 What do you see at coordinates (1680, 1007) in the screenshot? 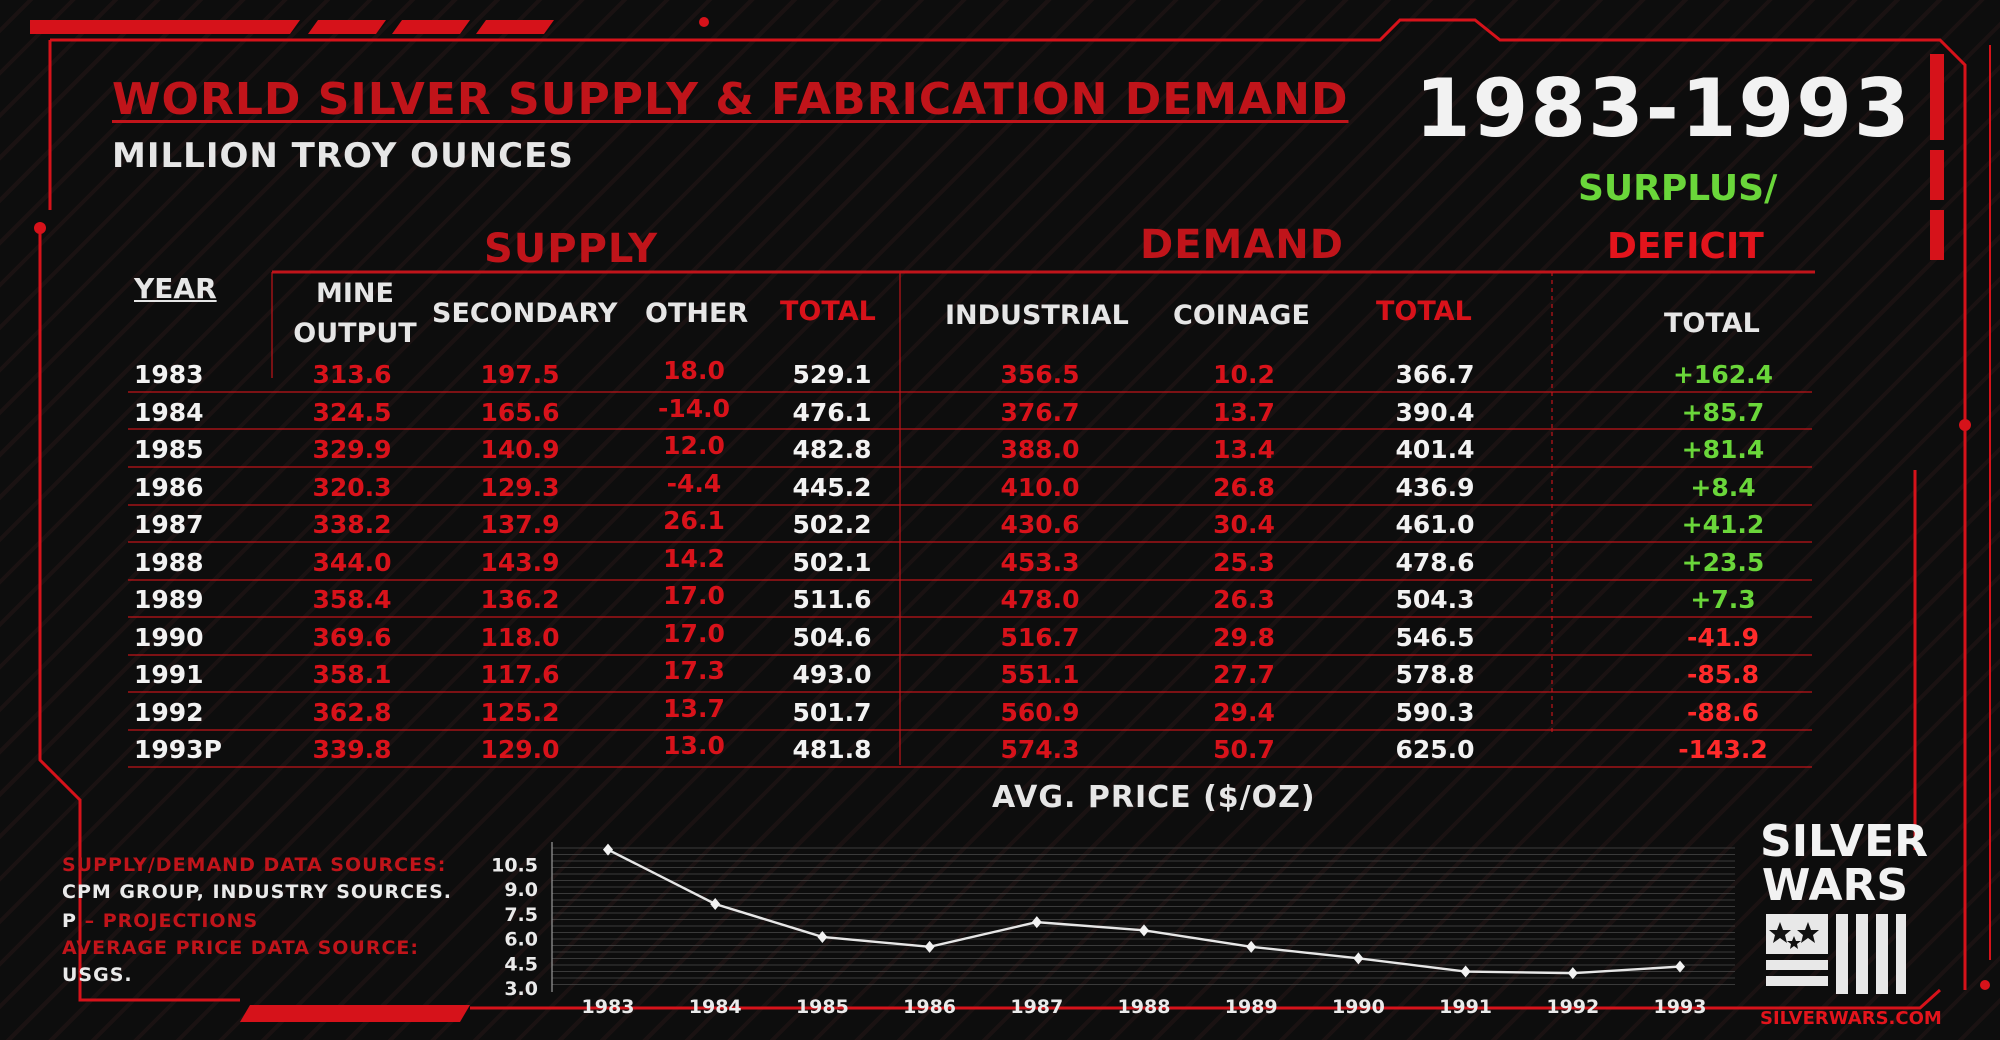
I see `x-tick-label: 1993` at bounding box center [1680, 1007].